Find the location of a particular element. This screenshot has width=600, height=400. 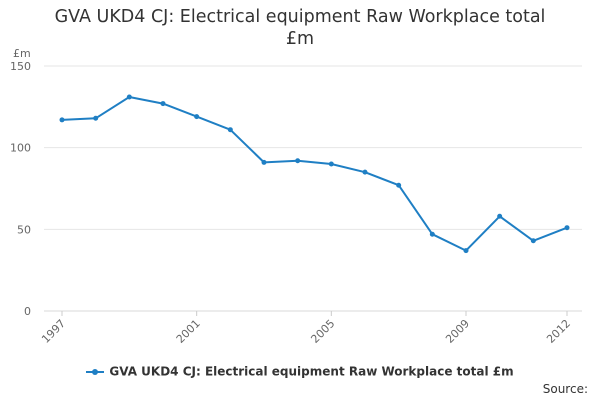

y-tick-label: 0 is located at coordinates (27, 311).